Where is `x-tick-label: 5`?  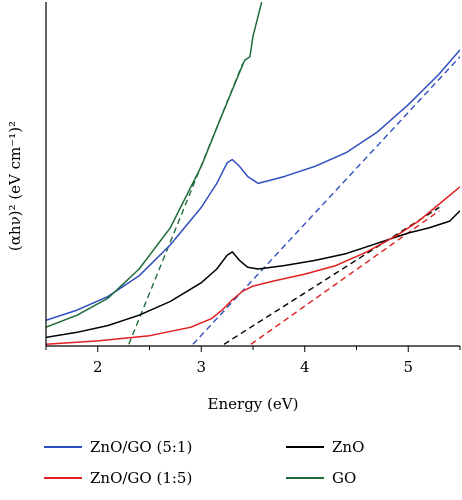 x-tick-label: 5 is located at coordinates (408, 367).